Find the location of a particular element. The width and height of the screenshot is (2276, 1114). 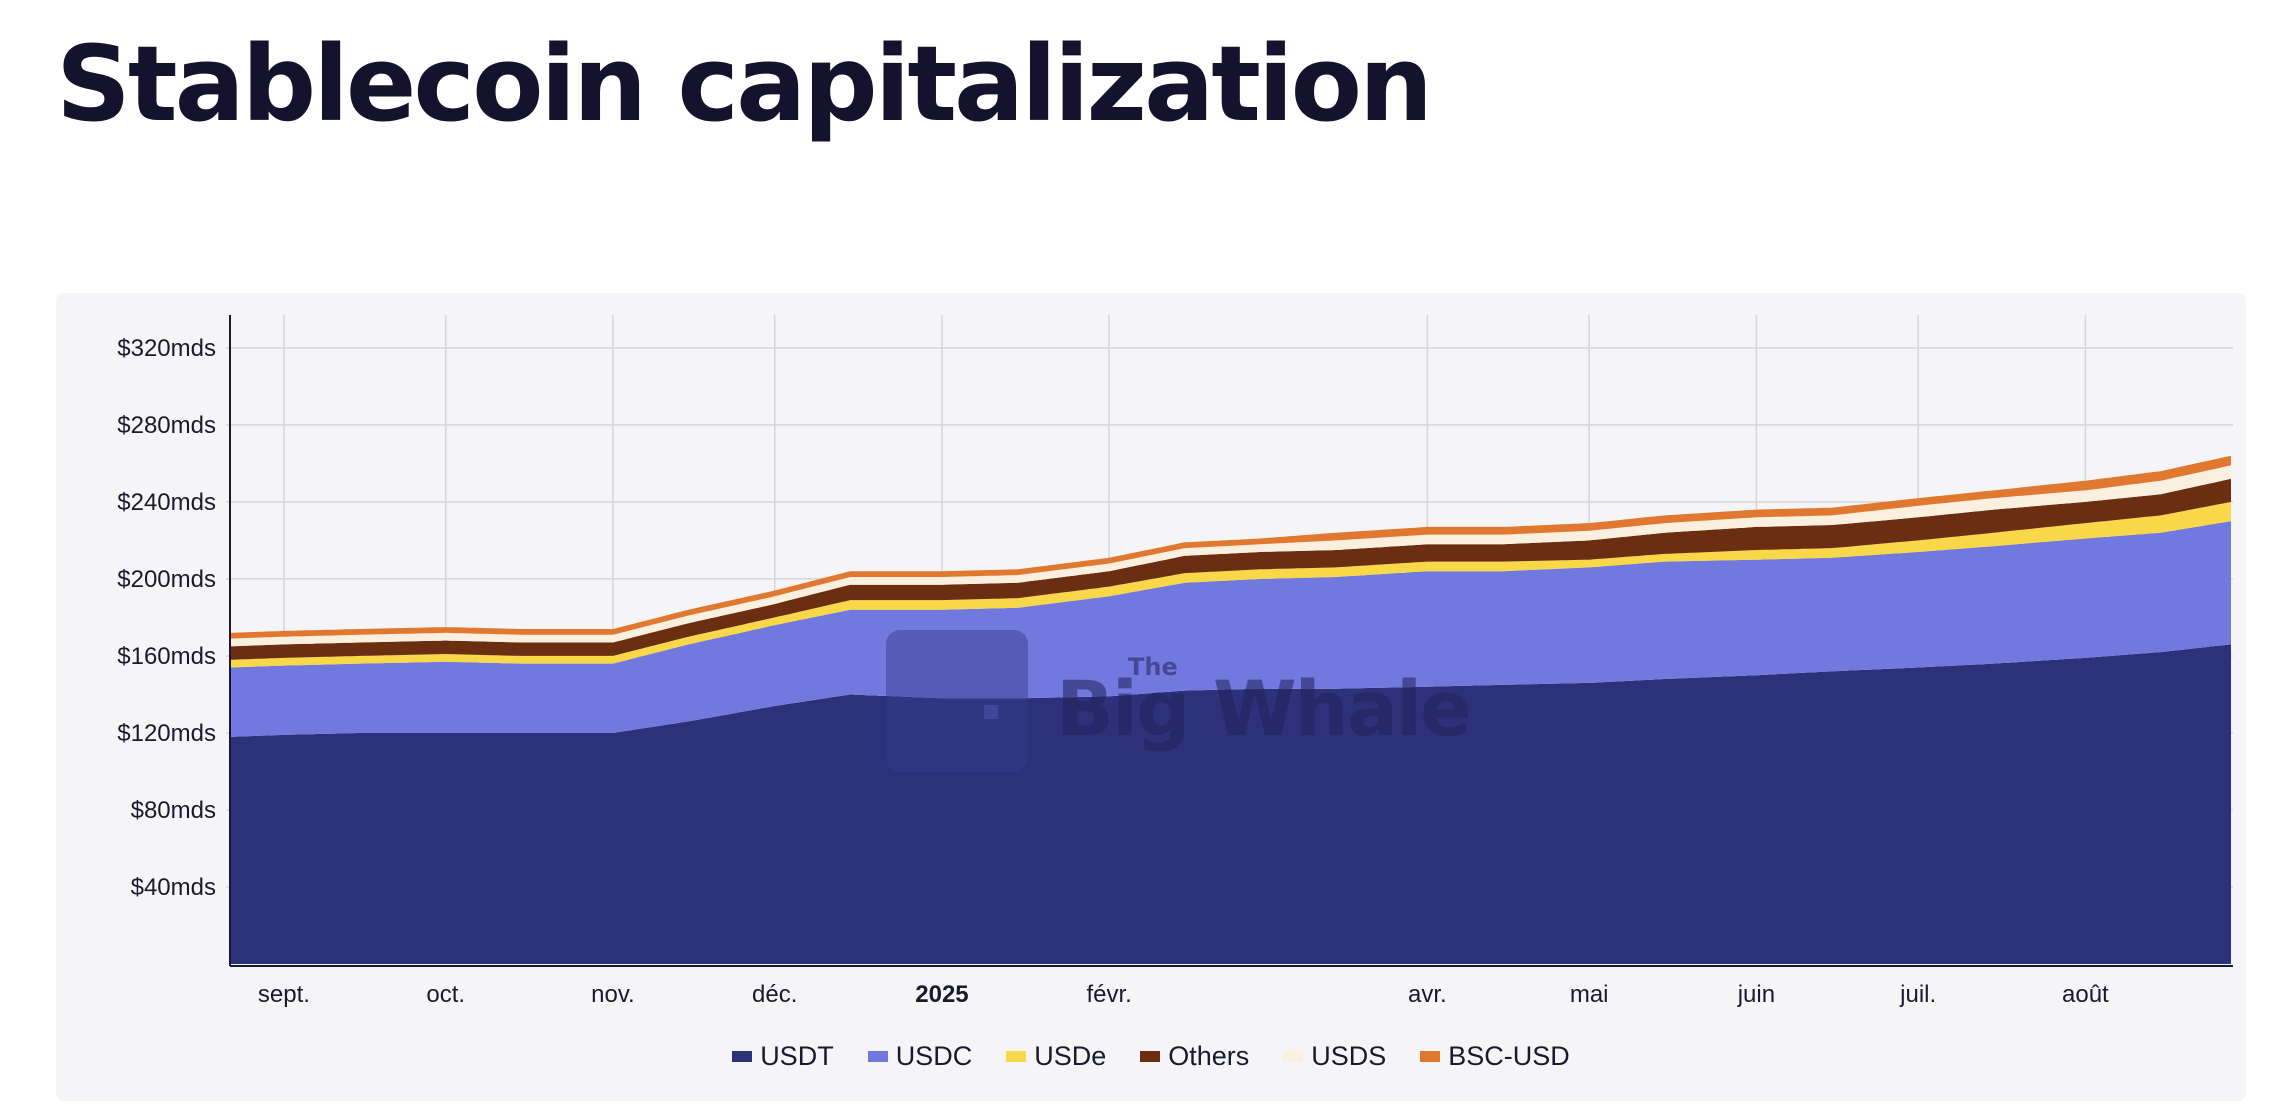

y-tick-label: $80mds is located at coordinates (173, 810).